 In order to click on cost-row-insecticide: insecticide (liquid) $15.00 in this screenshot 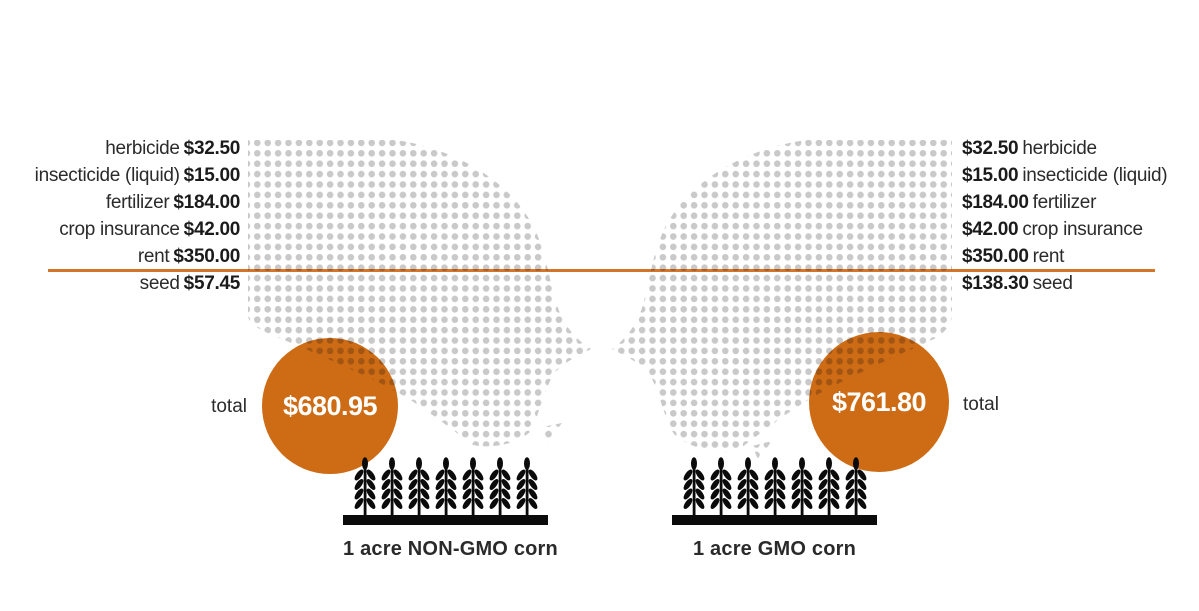, I will do `click(130, 175)`.